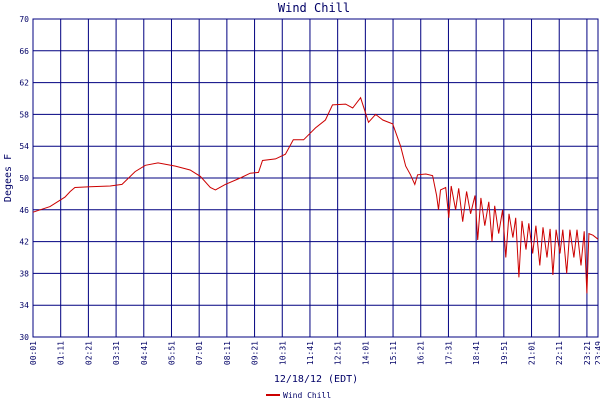  What do you see at coordinates (24, 242) in the screenshot?
I see `y-tick-label: 42` at bounding box center [24, 242].